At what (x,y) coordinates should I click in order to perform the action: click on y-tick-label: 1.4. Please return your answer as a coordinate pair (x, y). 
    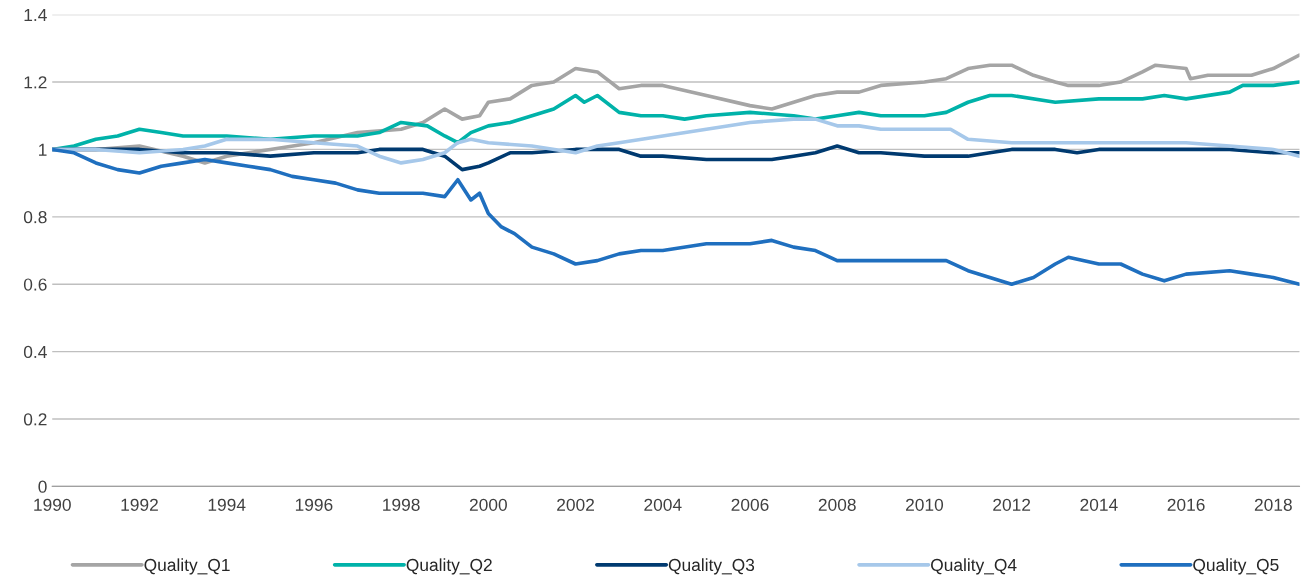
    Looking at the image, I should click on (35, 15).